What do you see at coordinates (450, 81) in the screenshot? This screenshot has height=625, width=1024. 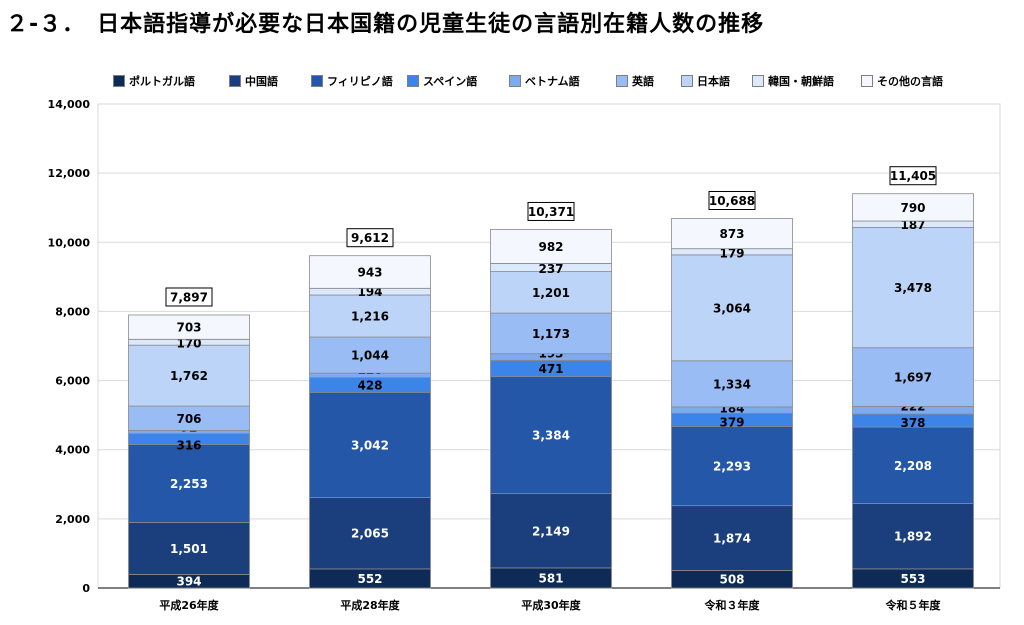 I see `legend-label: スペイン語` at bounding box center [450, 81].